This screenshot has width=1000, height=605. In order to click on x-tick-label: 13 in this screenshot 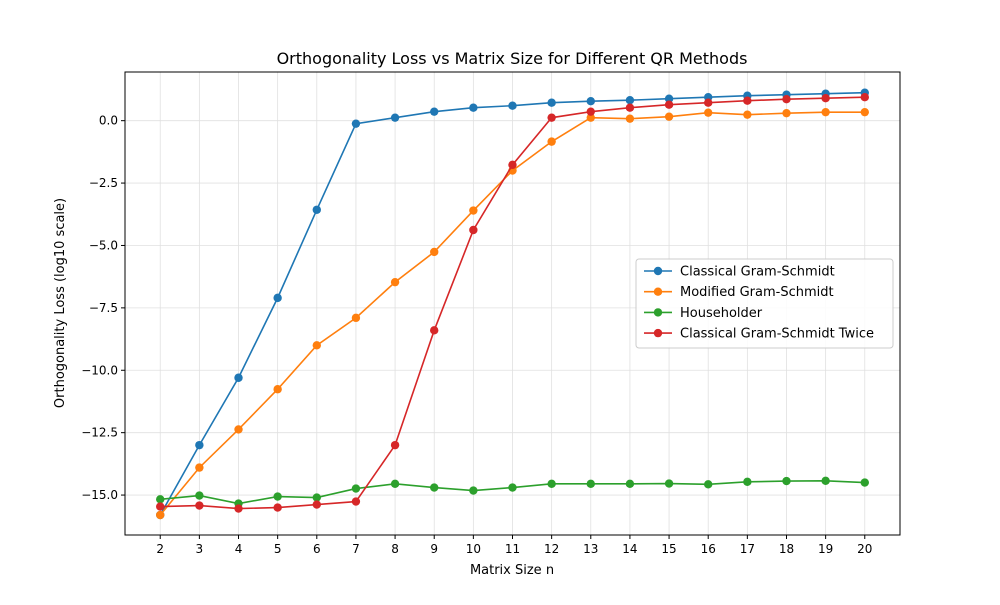, I will do `click(590, 549)`.